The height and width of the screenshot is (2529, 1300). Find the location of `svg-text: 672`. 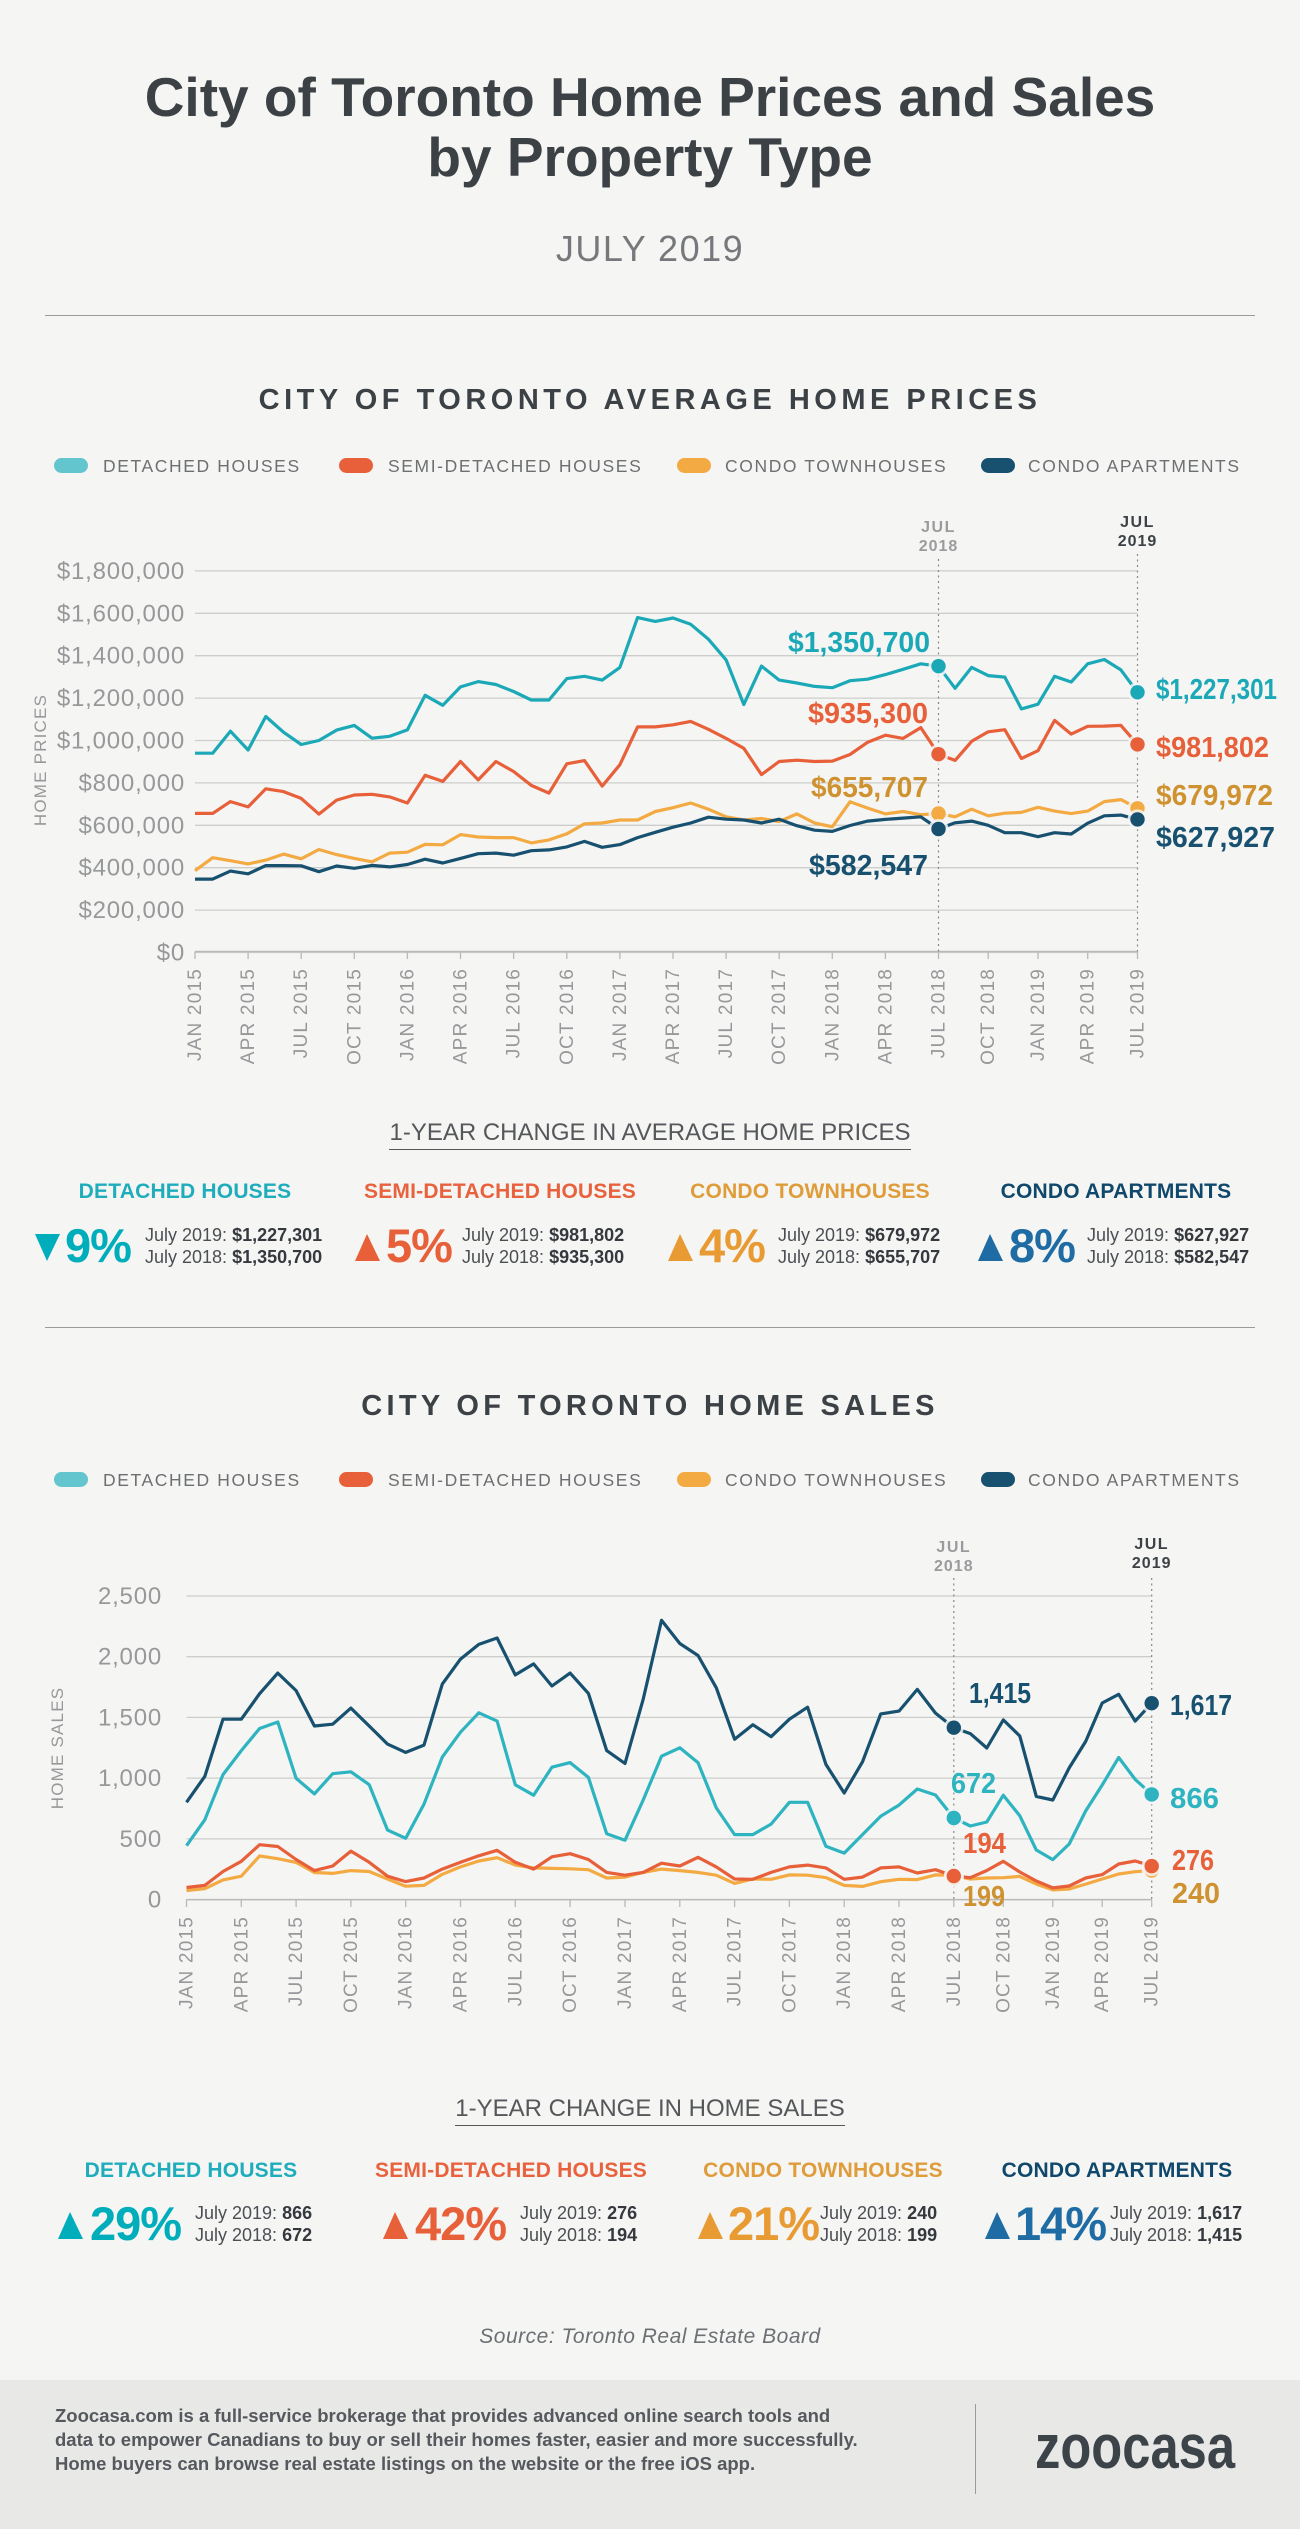

svg-text: 672 is located at coordinates (973, 1784).